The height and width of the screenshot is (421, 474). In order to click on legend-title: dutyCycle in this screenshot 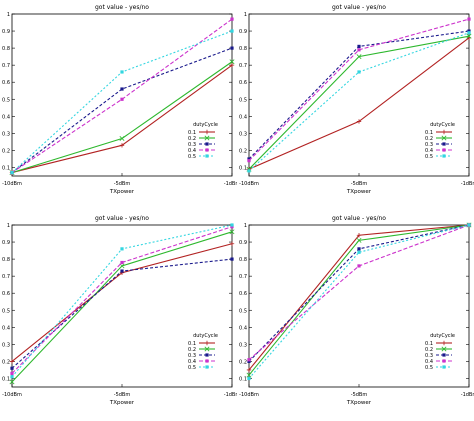, I will do `click(442, 125)`.